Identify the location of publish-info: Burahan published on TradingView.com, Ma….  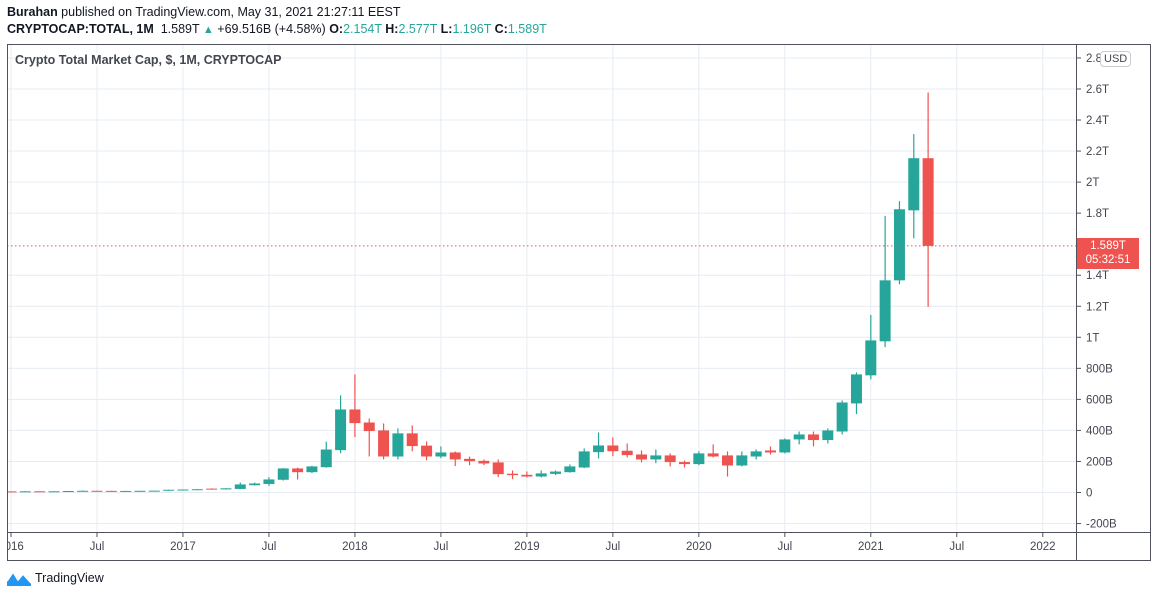
(204, 12).